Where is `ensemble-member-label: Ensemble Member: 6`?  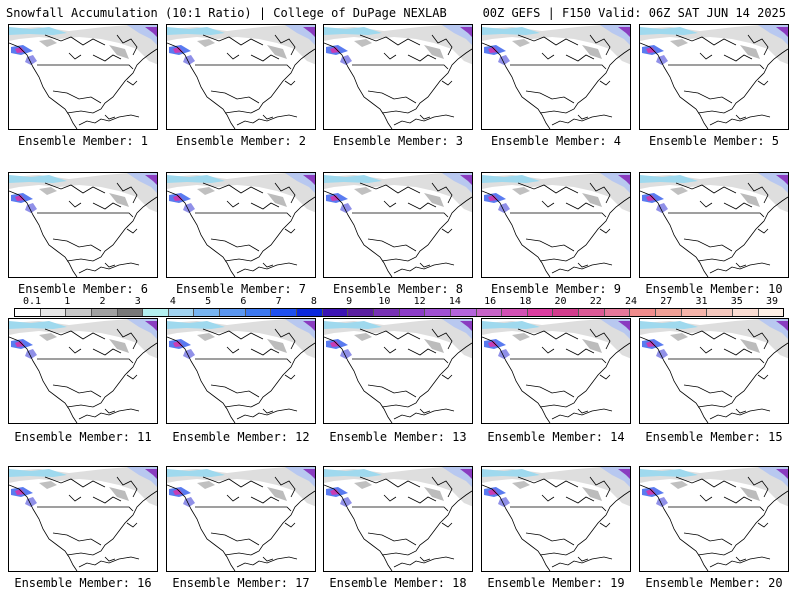
ensemble-member-label: Ensemble Member: 6 is located at coordinates (83, 289).